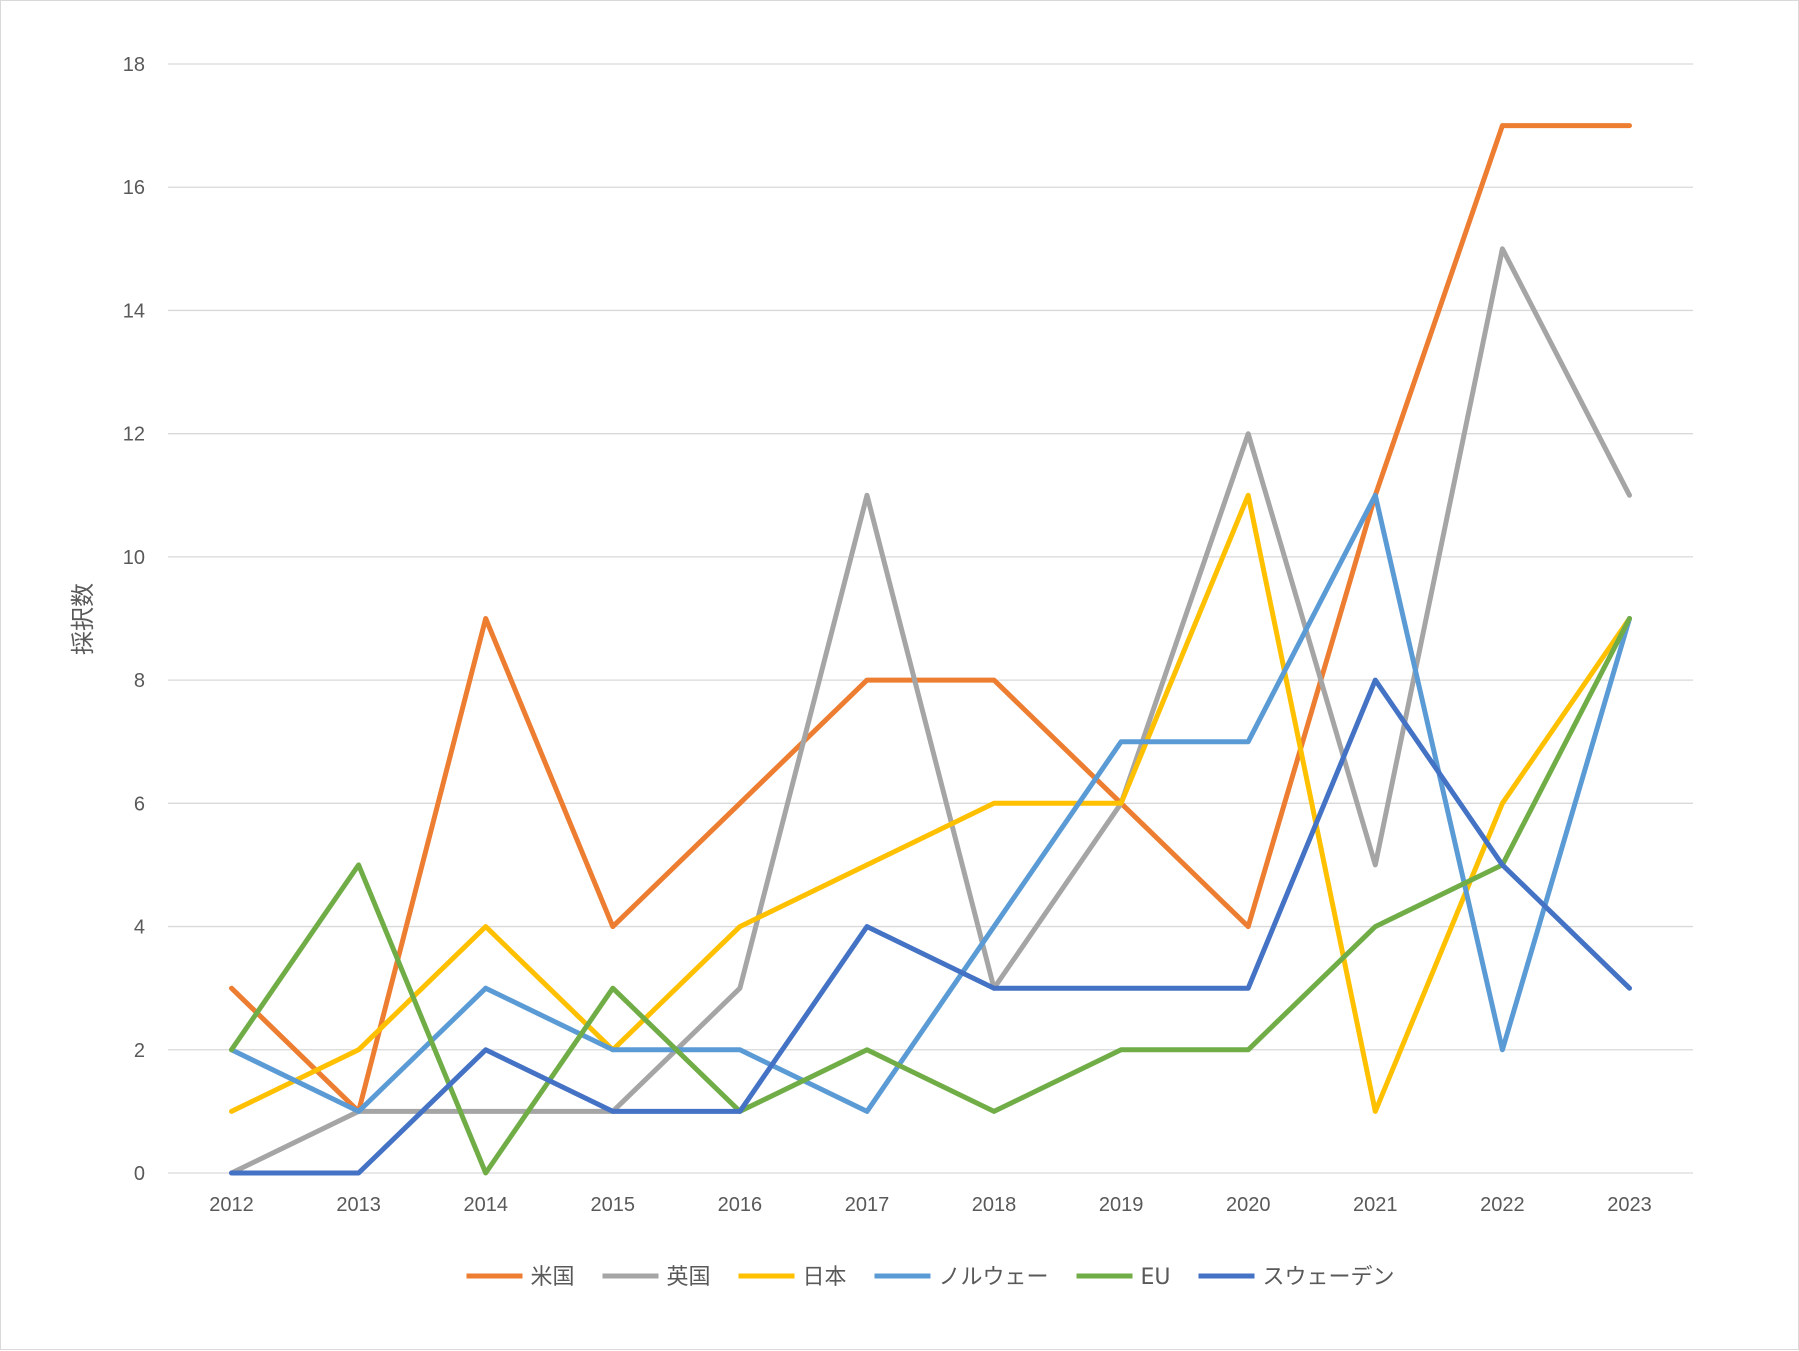  Describe the element at coordinates (553, 1277) in the screenshot. I see `legend-label: 米国` at that location.